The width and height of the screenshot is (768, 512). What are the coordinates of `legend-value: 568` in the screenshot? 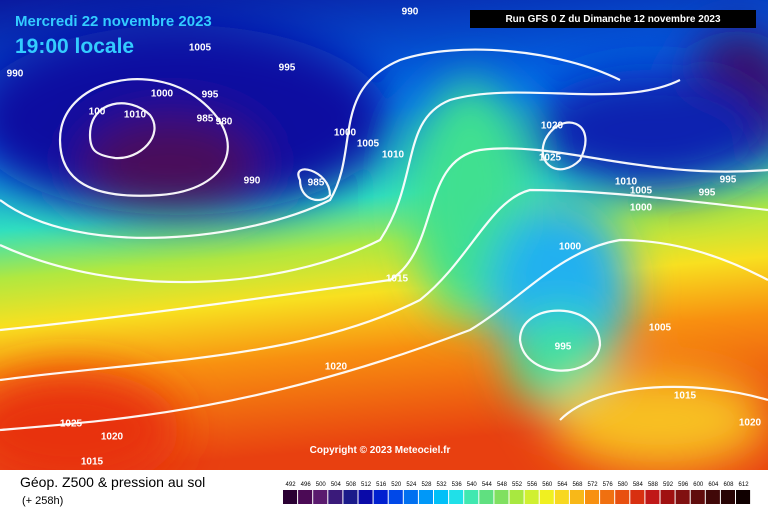 It's located at (577, 485).